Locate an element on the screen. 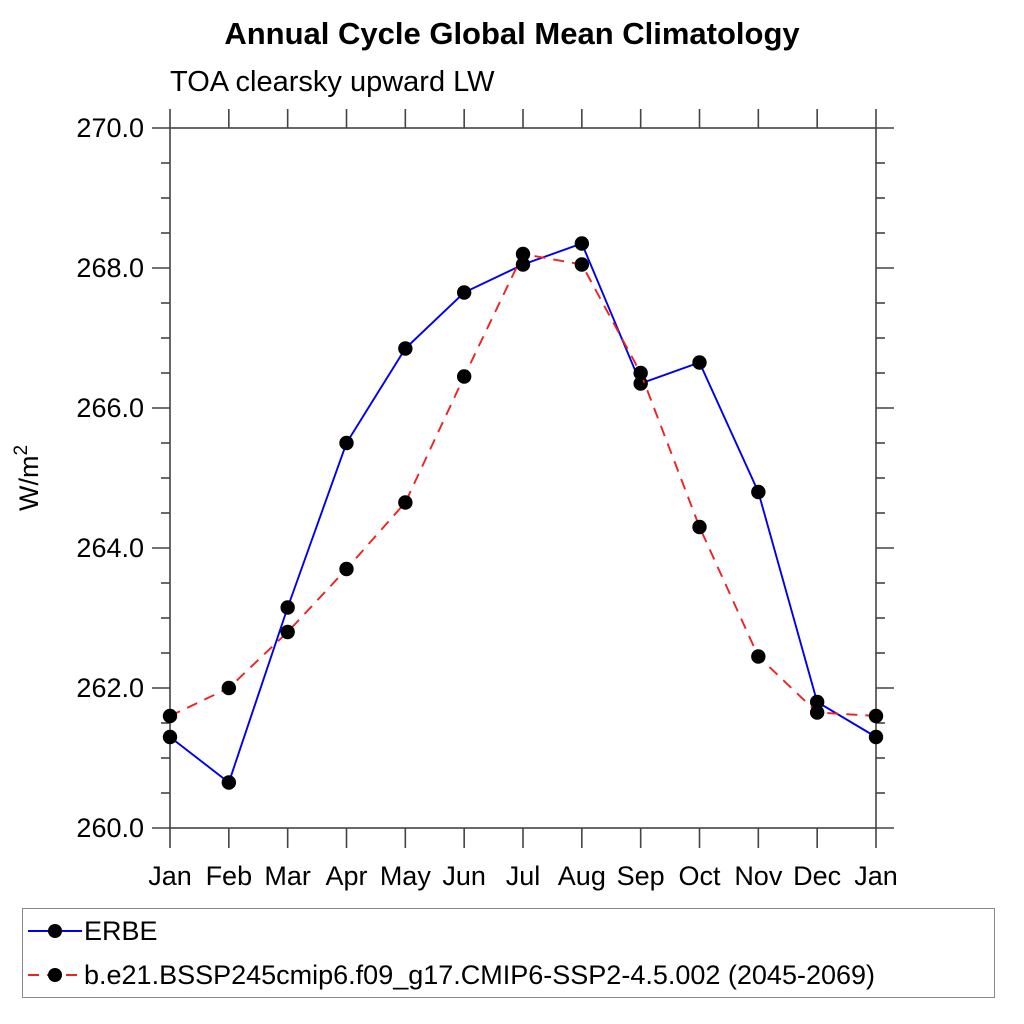 The width and height of the screenshot is (1024, 1024). y-tick-label: 266.0 is located at coordinates (110, 408).